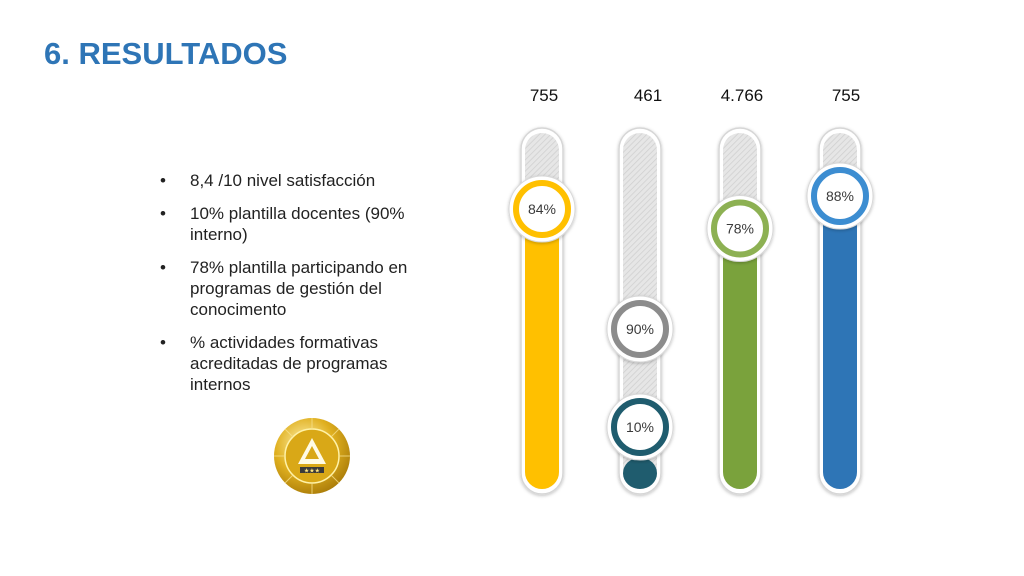  What do you see at coordinates (648, 95) in the screenshot?
I see `bar-count-label: 461` at bounding box center [648, 95].